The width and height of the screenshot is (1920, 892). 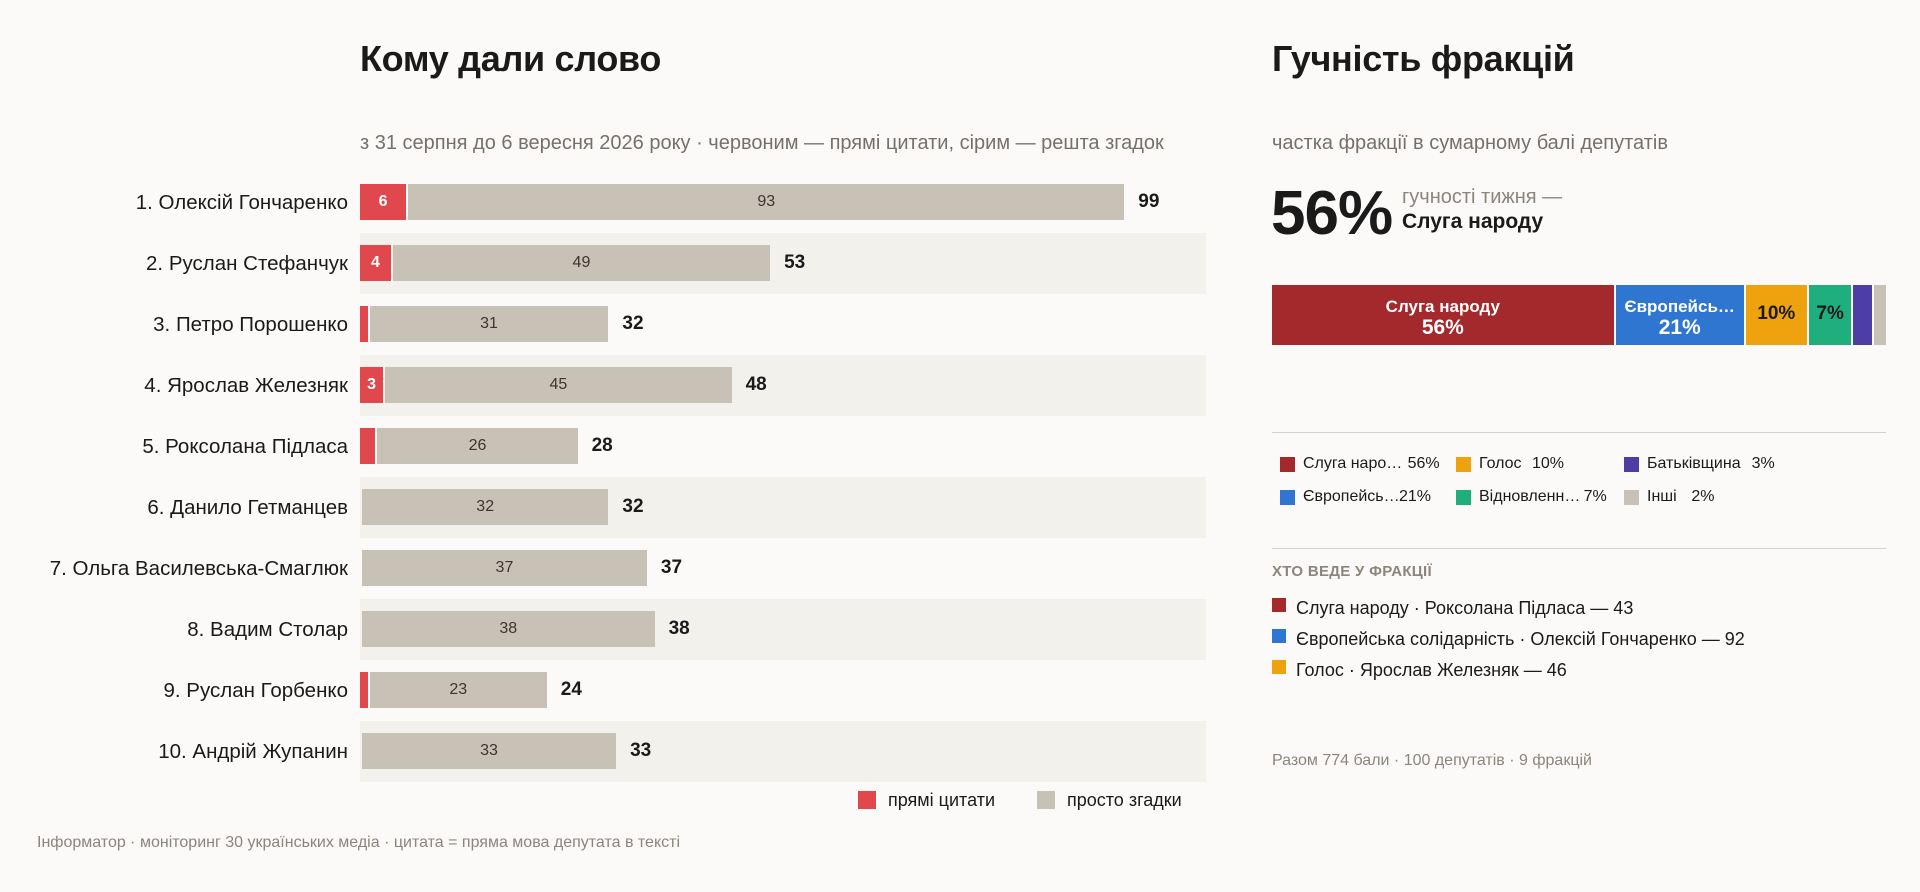 What do you see at coordinates (1694, 463) in the screenshot?
I see `faction-name: Батьківщина` at bounding box center [1694, 463].